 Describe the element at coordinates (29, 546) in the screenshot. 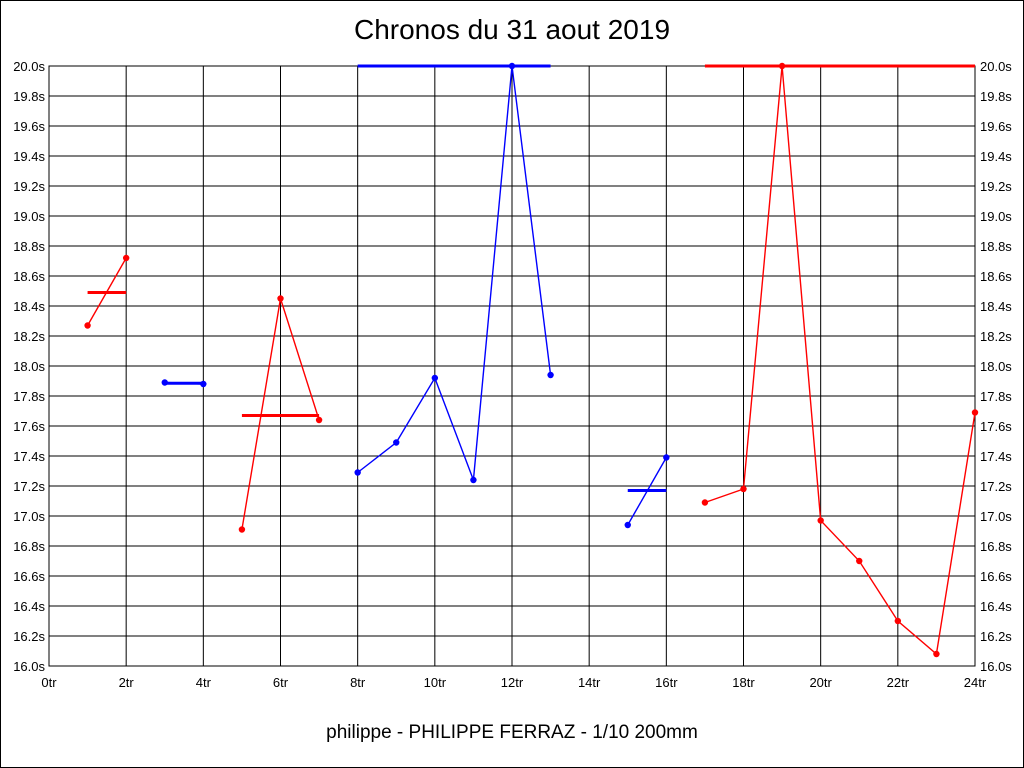

I see `y-tick-label-left: 16.8s` at that location.